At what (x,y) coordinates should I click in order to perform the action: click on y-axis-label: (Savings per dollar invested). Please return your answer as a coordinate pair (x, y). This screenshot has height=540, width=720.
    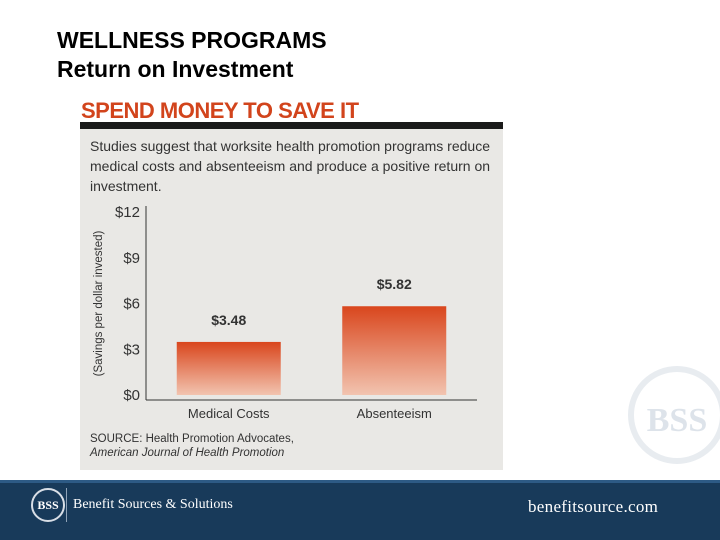
    Looking at the image, I should click on (99, 303).